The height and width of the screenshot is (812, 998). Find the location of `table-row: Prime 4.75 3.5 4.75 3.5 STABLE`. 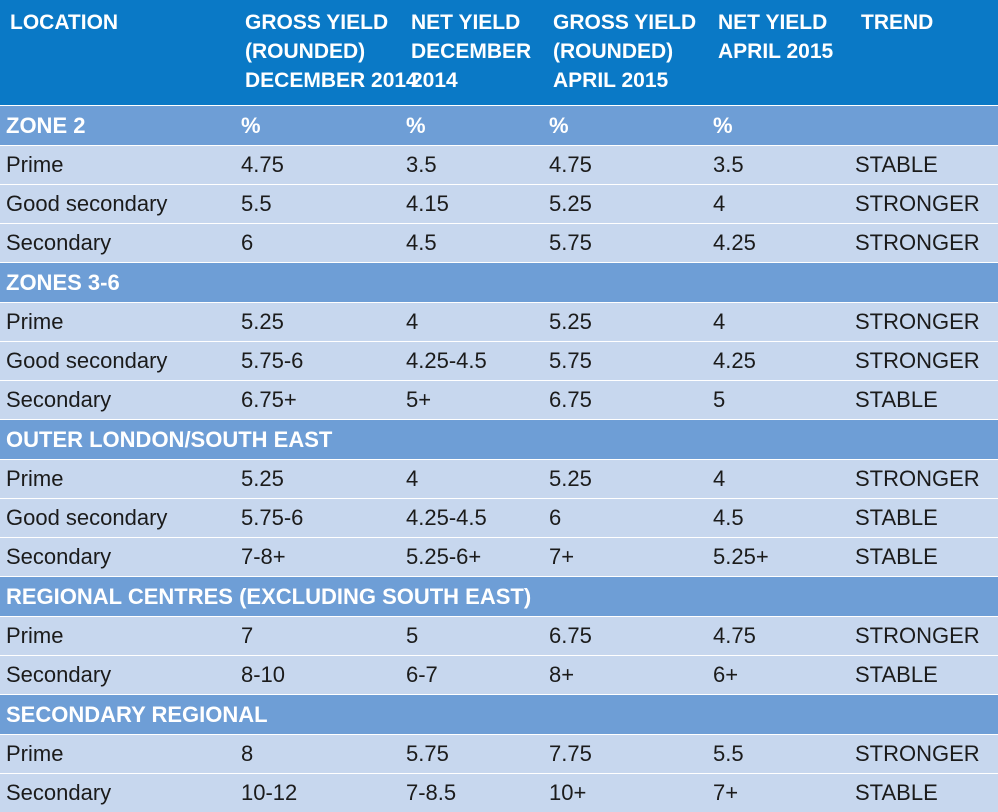

table-row: Prime 4.75 3.5 4.75 3.5 STABLE is located at coordinates (499, 164).